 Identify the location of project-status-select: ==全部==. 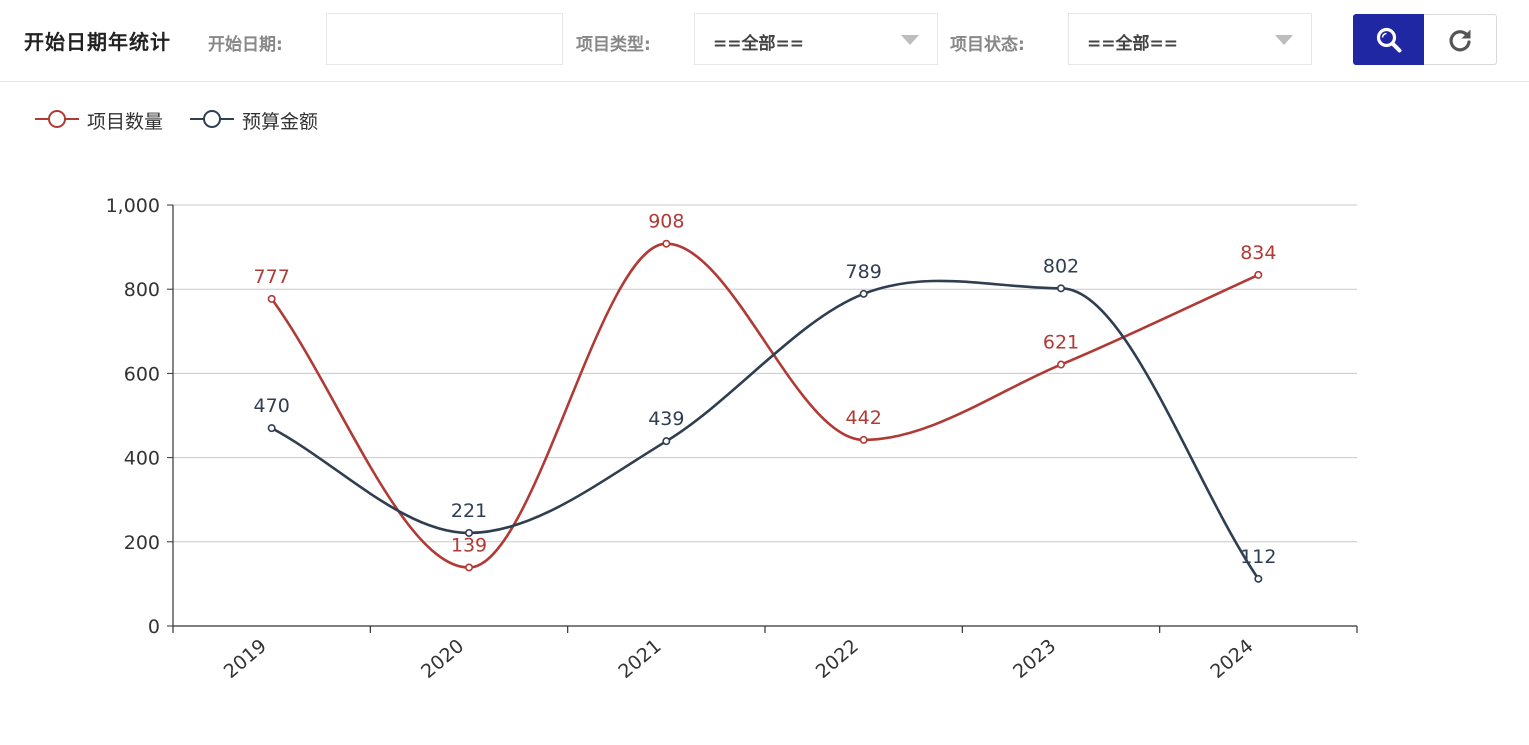
(1190, 39).